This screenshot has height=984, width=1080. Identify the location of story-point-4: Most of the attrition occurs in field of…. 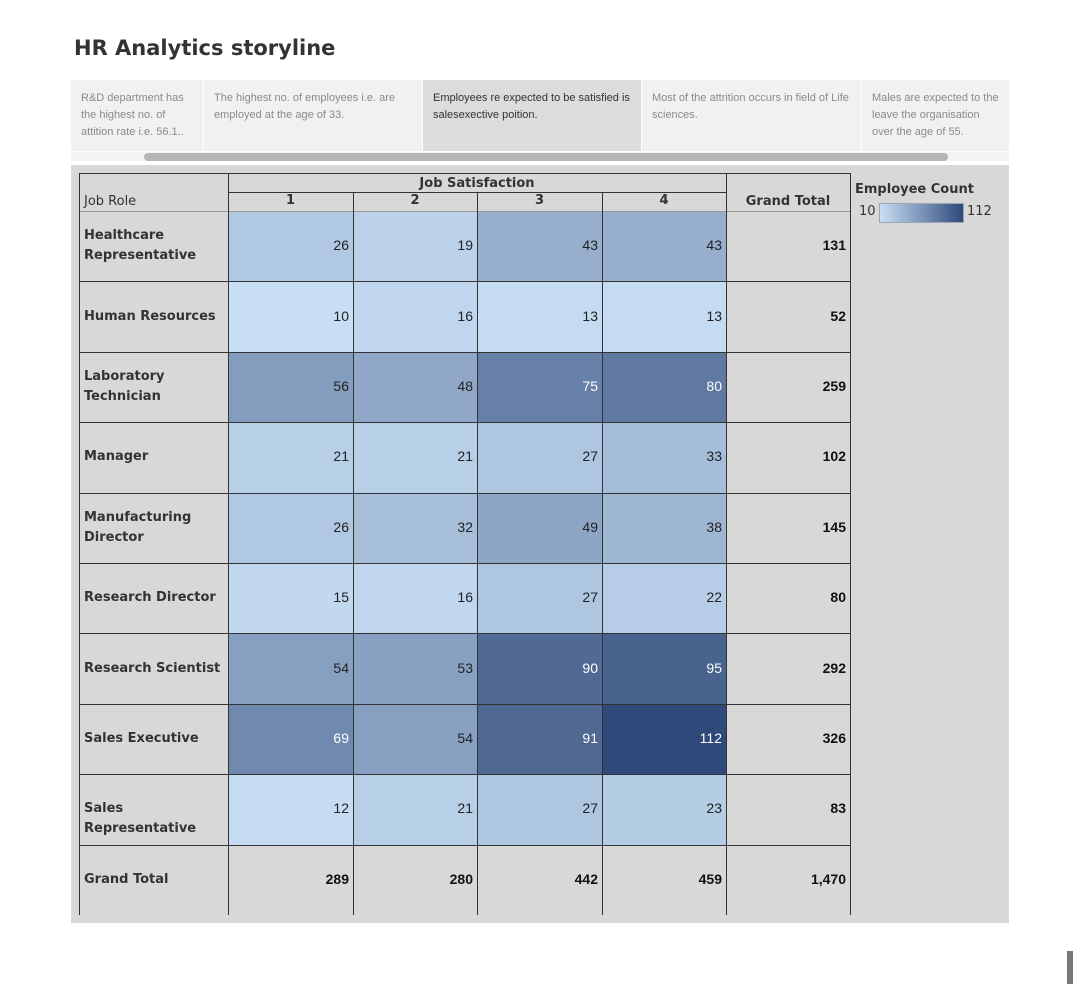
(752, 115).